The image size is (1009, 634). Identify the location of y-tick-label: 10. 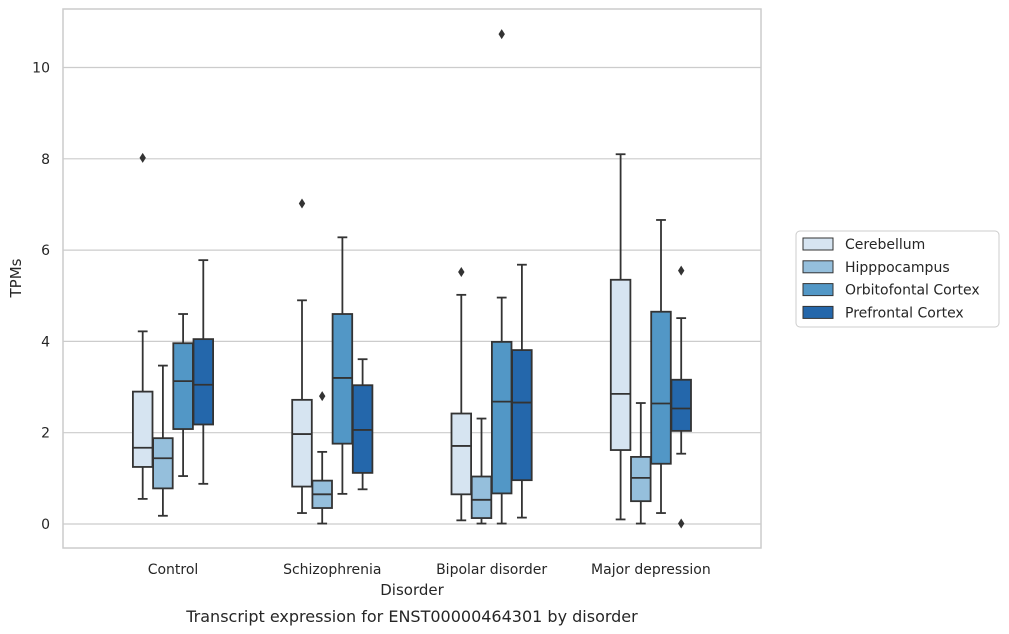
(41, 69).